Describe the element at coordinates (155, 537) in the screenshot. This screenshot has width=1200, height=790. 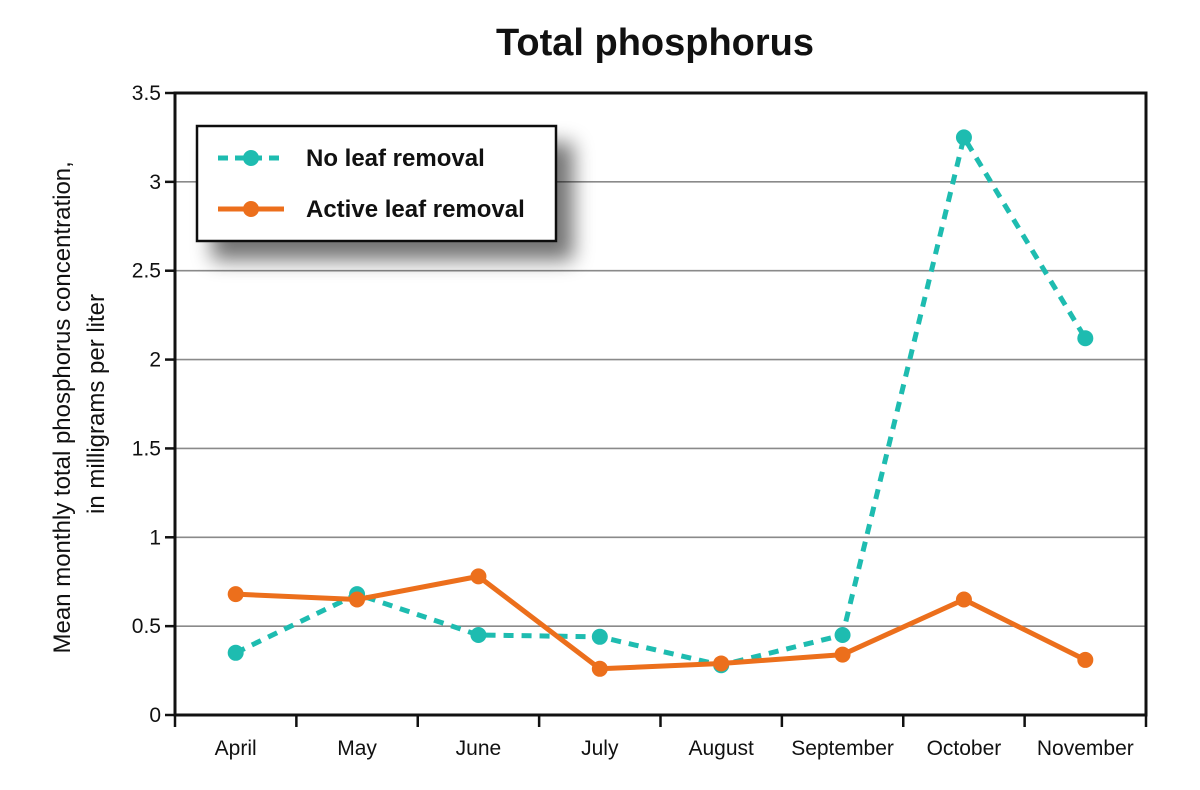
I see `y-tick-label-2: 1` at that location.